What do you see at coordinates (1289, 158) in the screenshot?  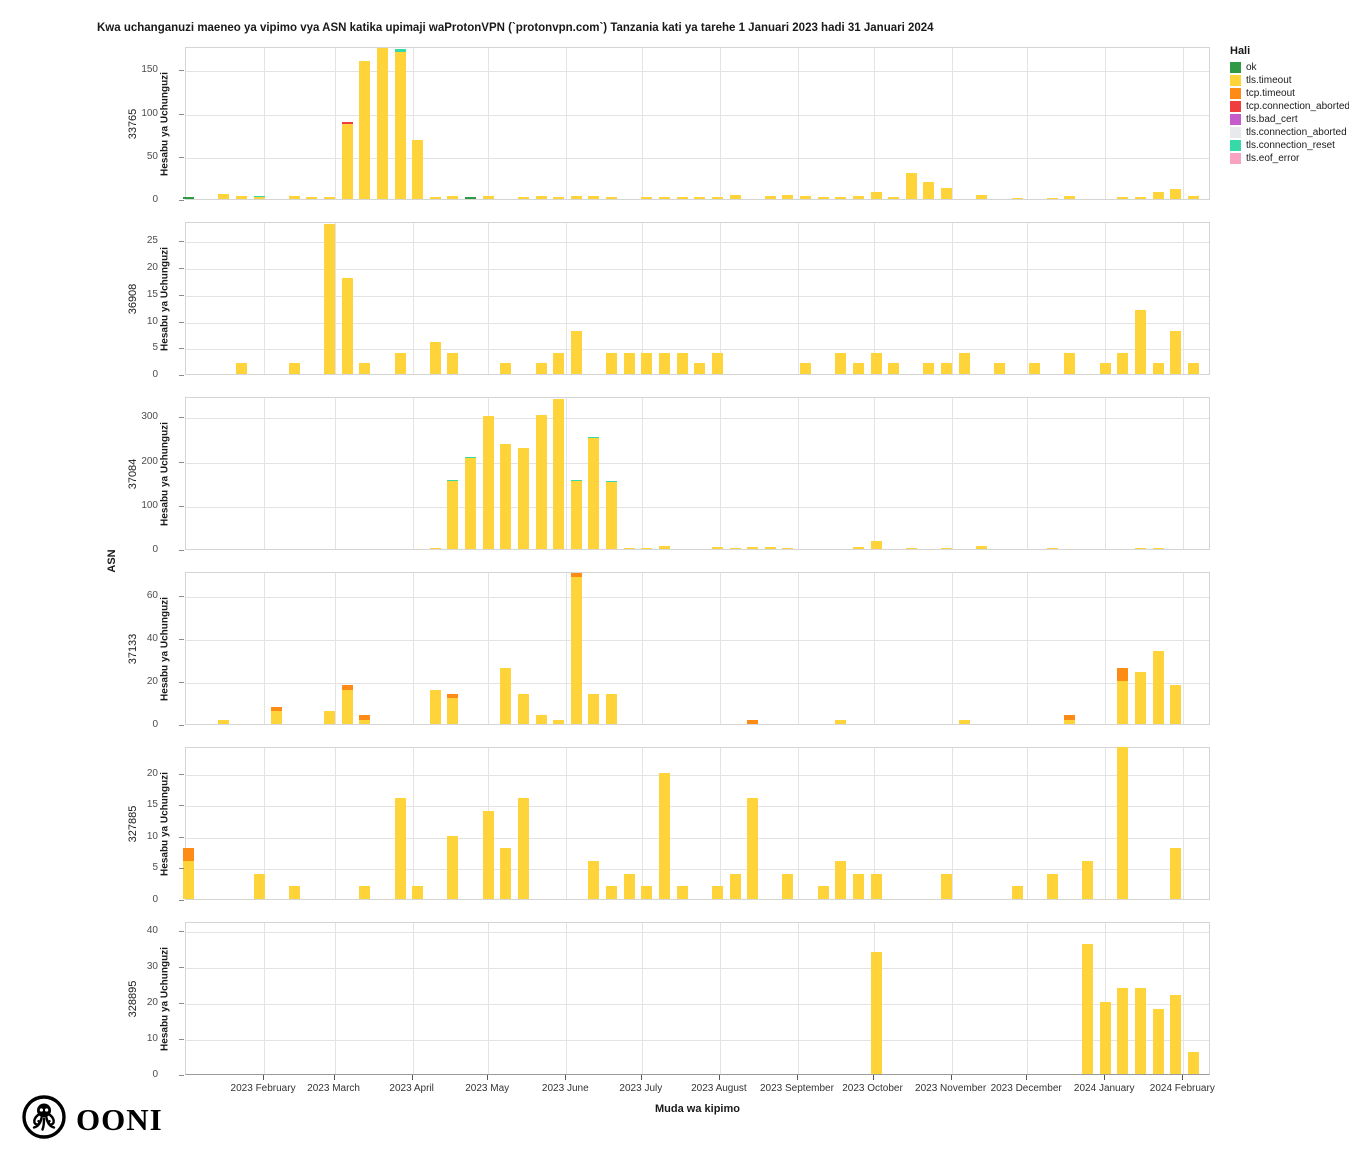 I see `legend-item: tls.eof_error` at bounding box center [1289, 158].